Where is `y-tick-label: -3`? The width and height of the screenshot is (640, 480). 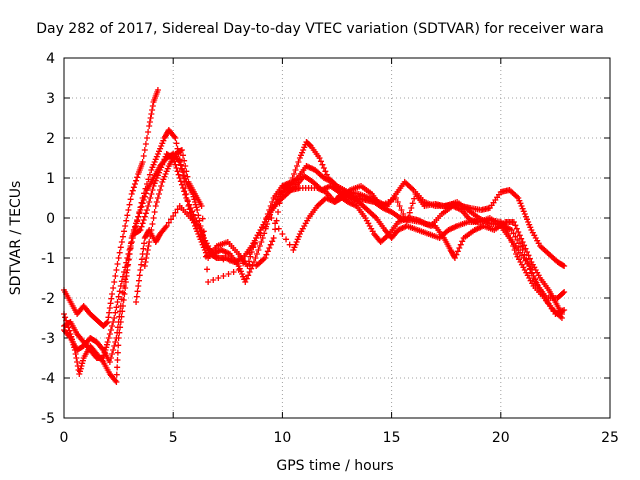
y-tick-label: -3 is located at coordinates (48, 339).